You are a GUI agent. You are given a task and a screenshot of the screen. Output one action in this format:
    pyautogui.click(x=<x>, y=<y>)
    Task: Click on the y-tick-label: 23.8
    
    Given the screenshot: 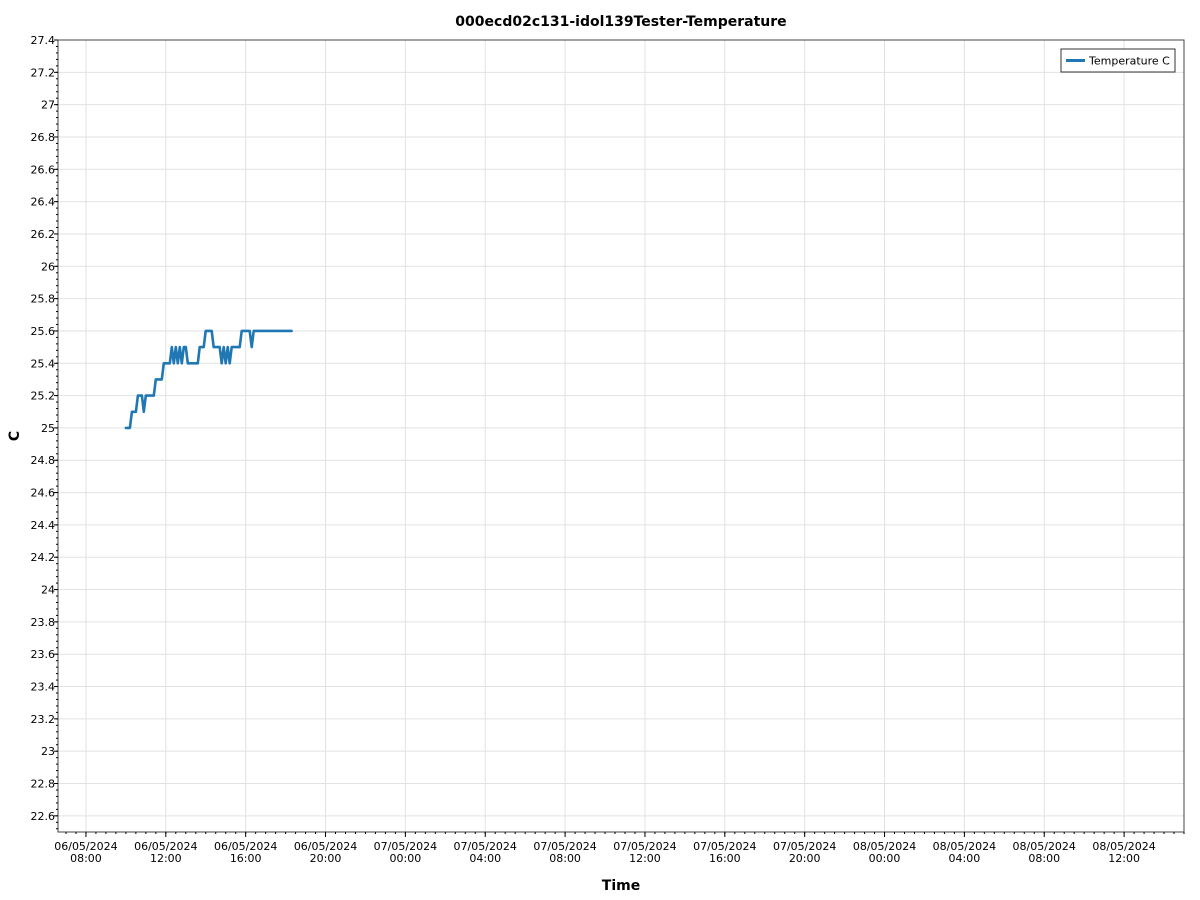 What is the action you would take?
    pyautogui.click(x=43, y=622)
    